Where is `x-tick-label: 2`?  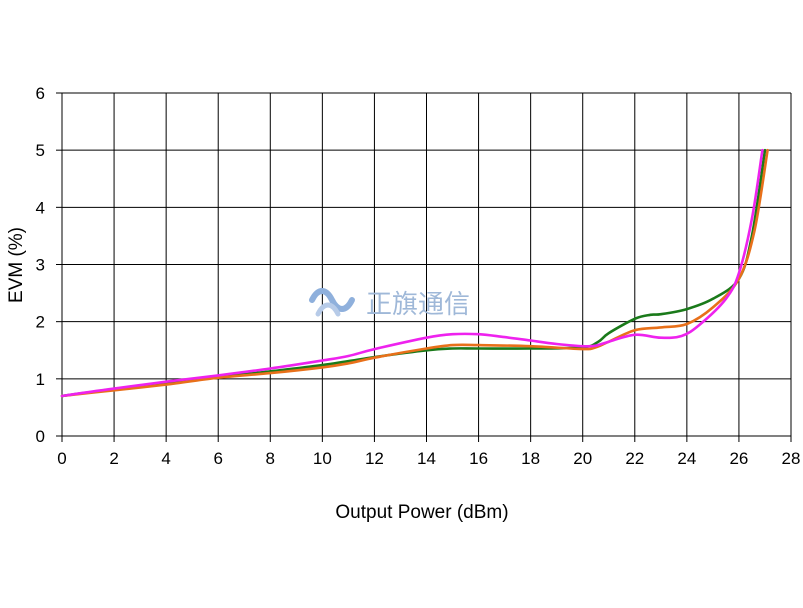
x-tick-label: 2 is located at coordinates (113, 458).